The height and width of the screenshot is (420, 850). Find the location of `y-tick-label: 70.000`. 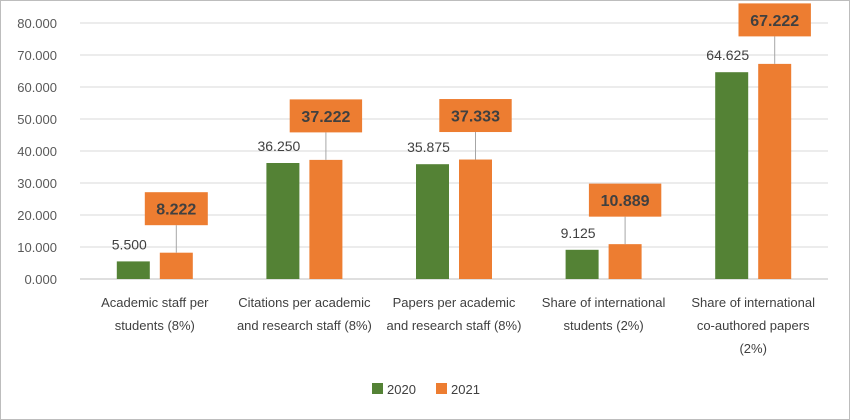

y-tick-label: 70.000 is located at coordinates (37, 55).